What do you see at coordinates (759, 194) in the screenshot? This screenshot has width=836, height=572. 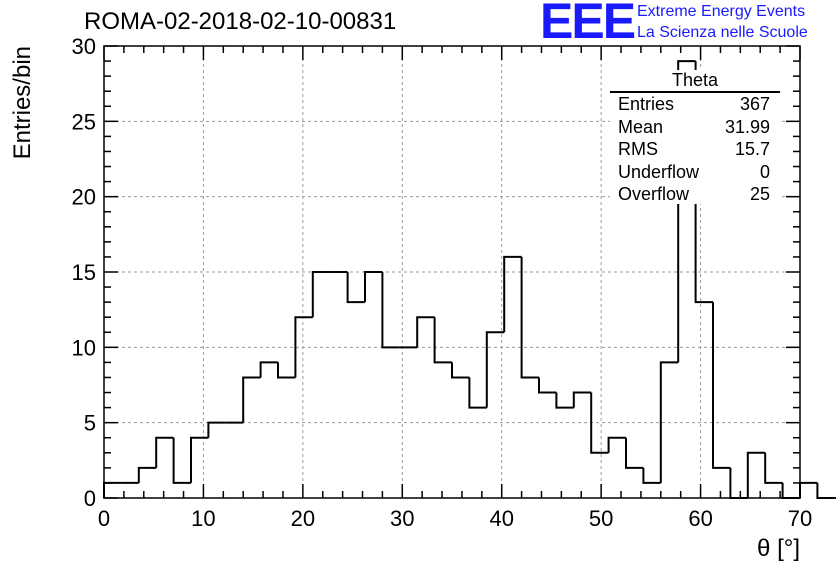 I see `stats-value: 25` at bounding box center [759, 194].